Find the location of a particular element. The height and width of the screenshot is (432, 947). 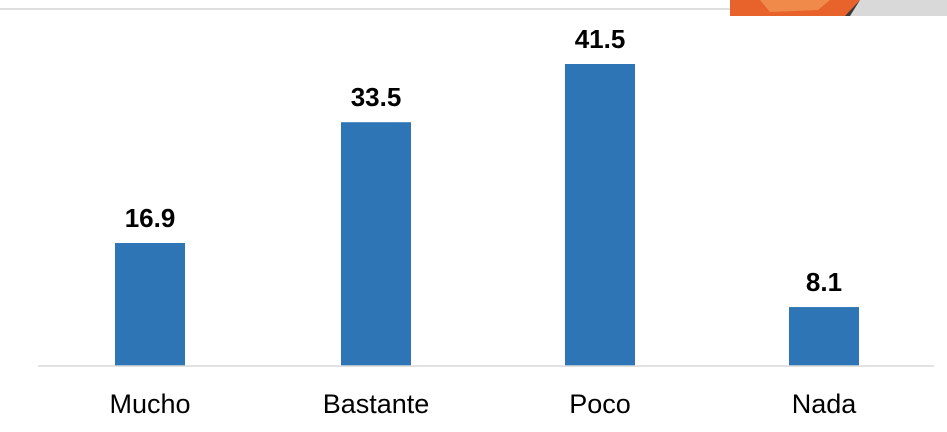

corner-photo-fragment is located at coordinates (838, 8).